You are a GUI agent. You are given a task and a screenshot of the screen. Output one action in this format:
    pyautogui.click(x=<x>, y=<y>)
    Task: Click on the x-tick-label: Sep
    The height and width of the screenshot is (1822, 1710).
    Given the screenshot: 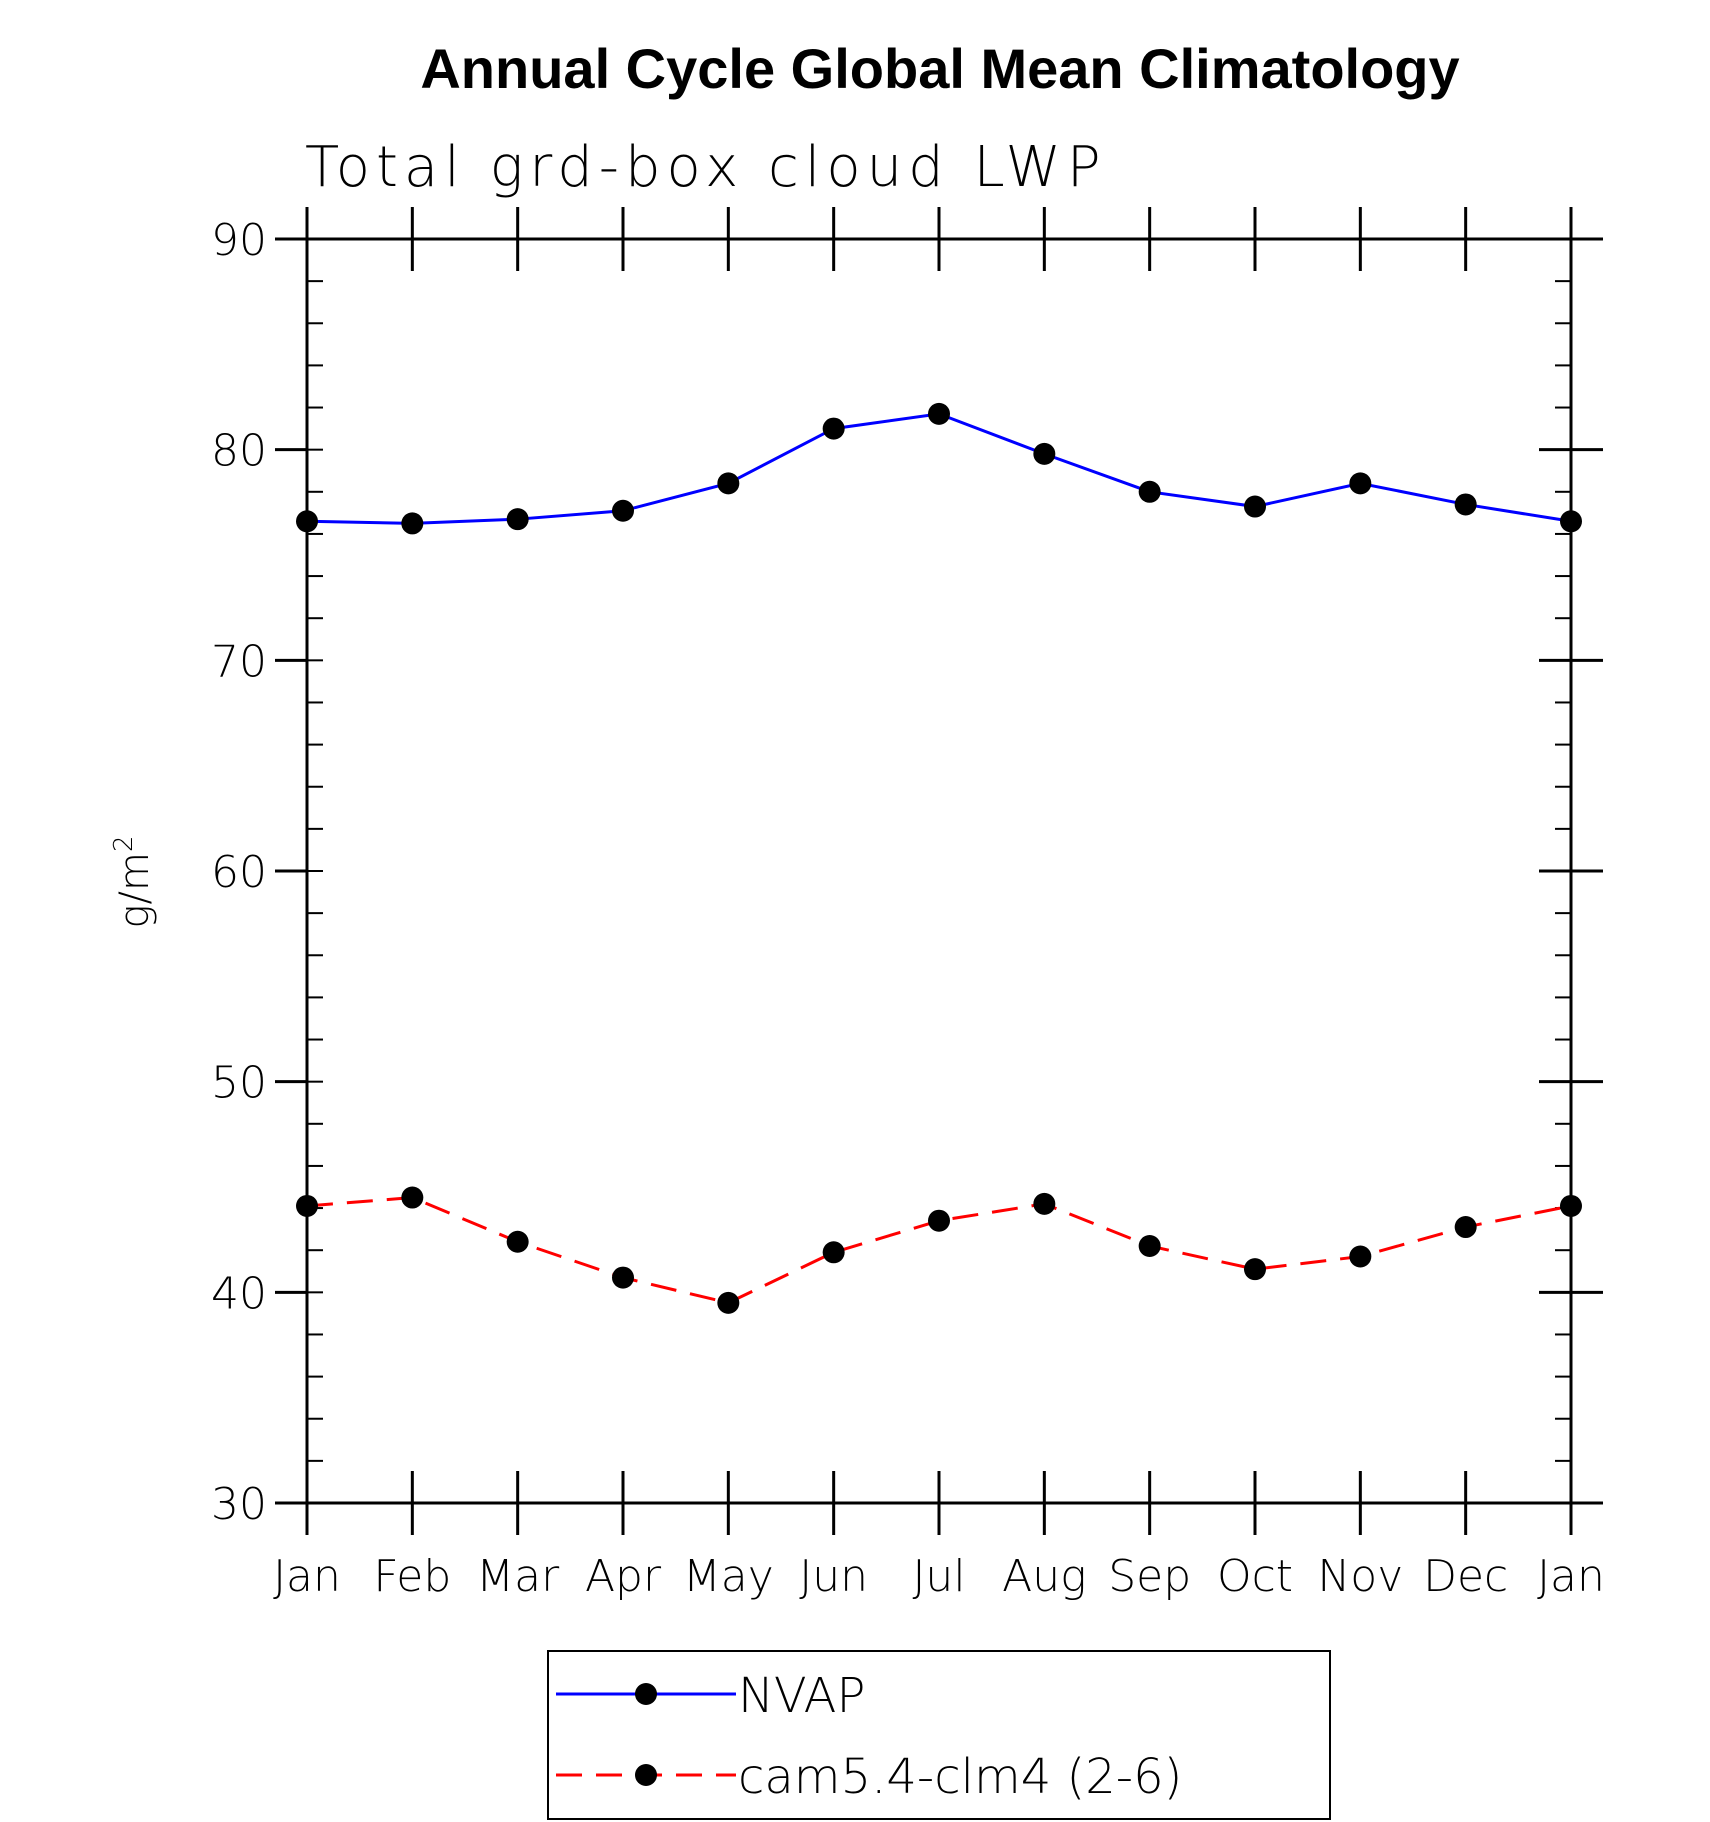 What is the action you would take?
    pyautogui.click(x=1149, y=1576)
    